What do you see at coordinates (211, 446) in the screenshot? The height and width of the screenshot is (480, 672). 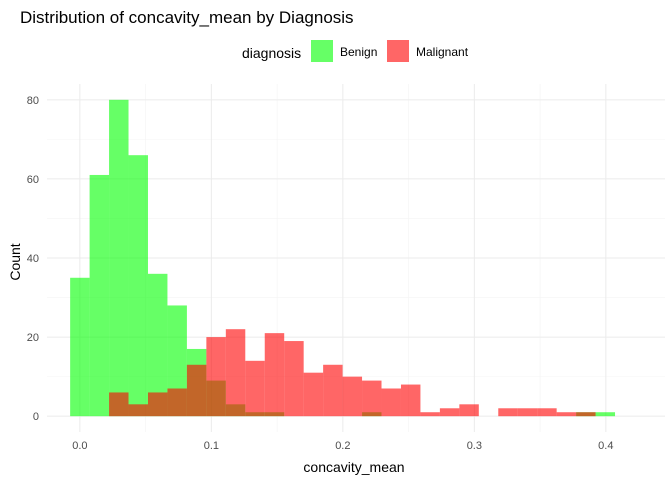 I see `x-tick-label: 0.1` at bounding box center [211, 446].